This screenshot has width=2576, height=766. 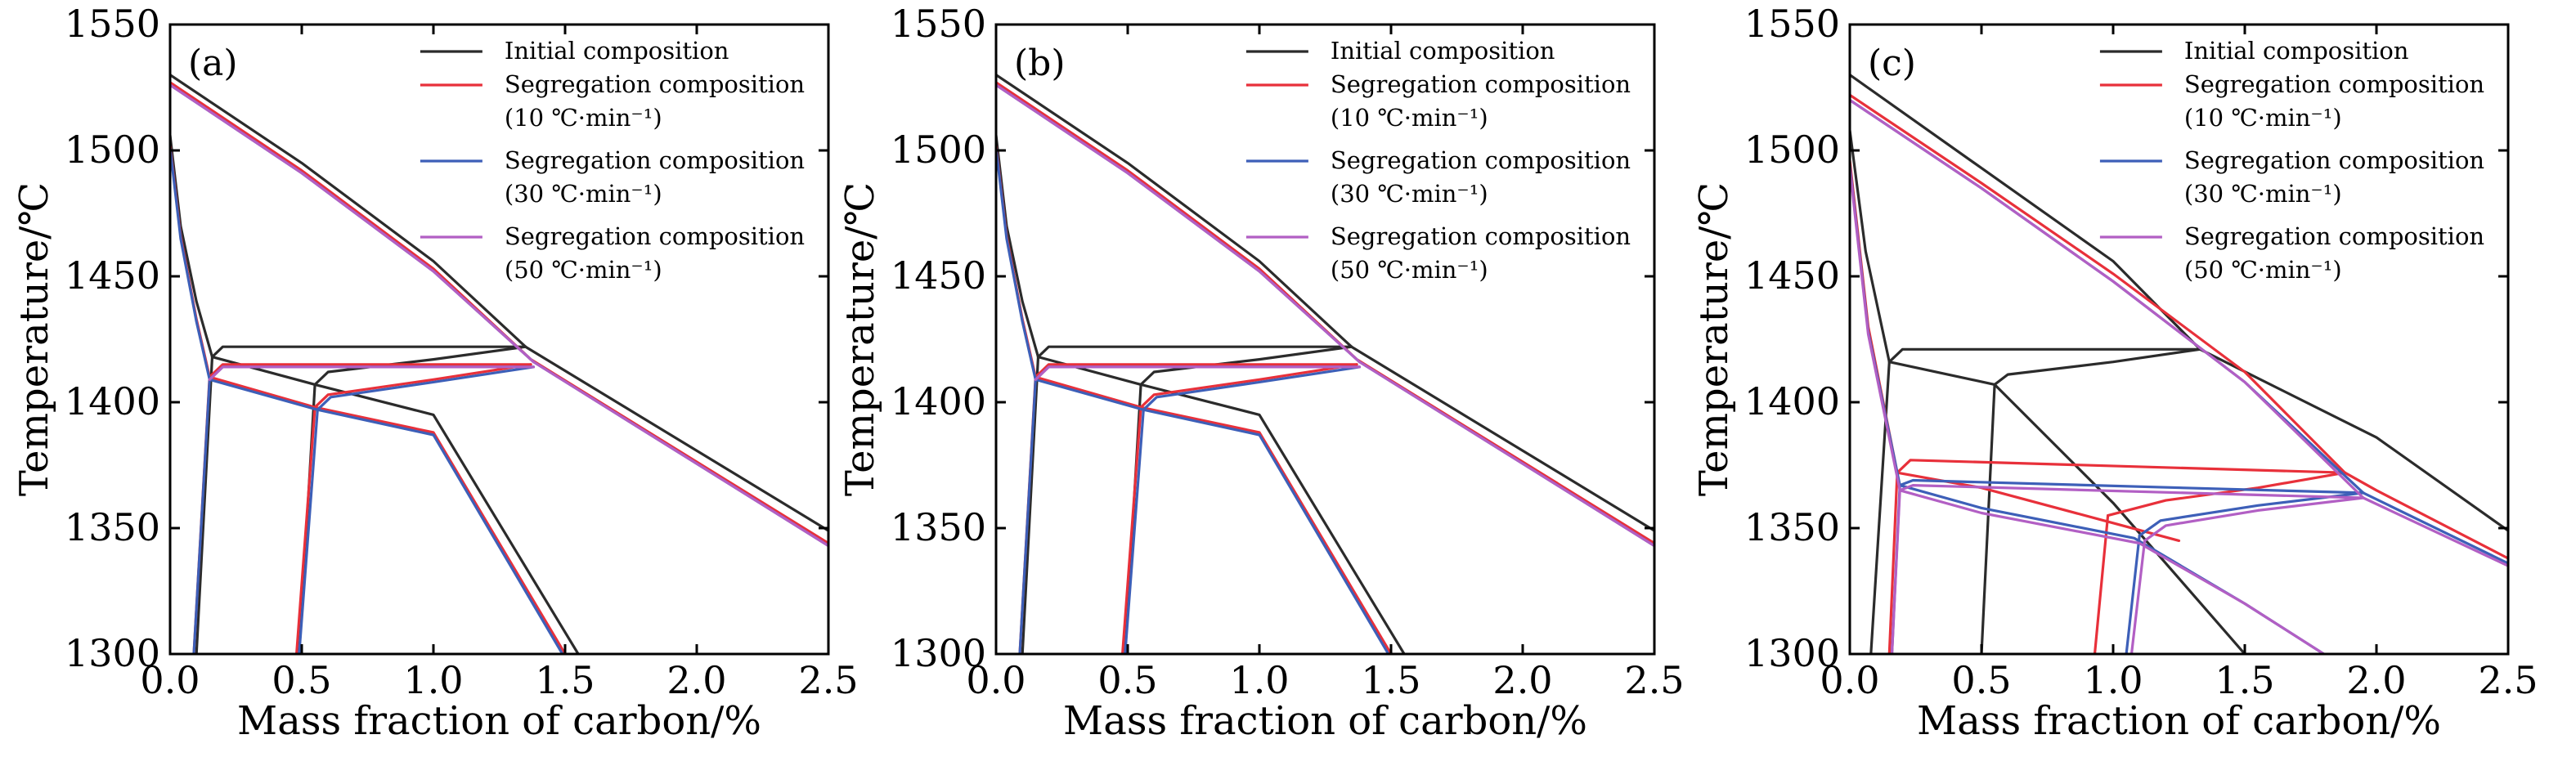 What do you see at coordinates (1410, 194) in the screenshot?
I see `panel-1-legend-text-2-1: (30 ℃·min⁻¹)` at bounding box center [1410, 194].